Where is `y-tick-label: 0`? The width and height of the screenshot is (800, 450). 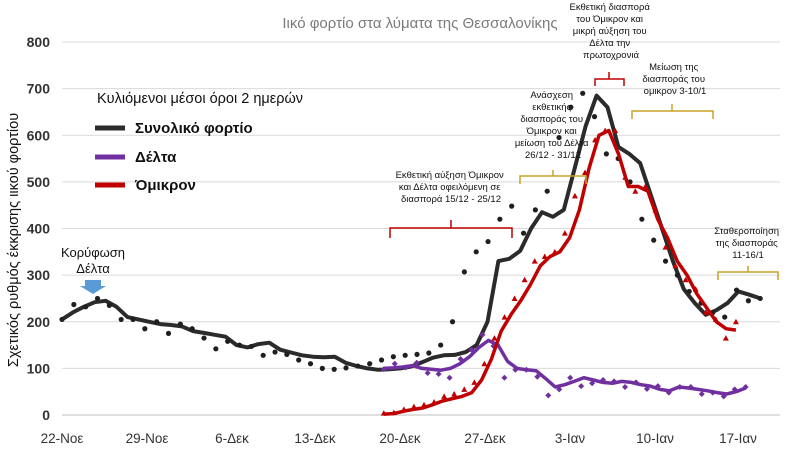 y-tick-label: 0 is located at coordinates (46, 415).